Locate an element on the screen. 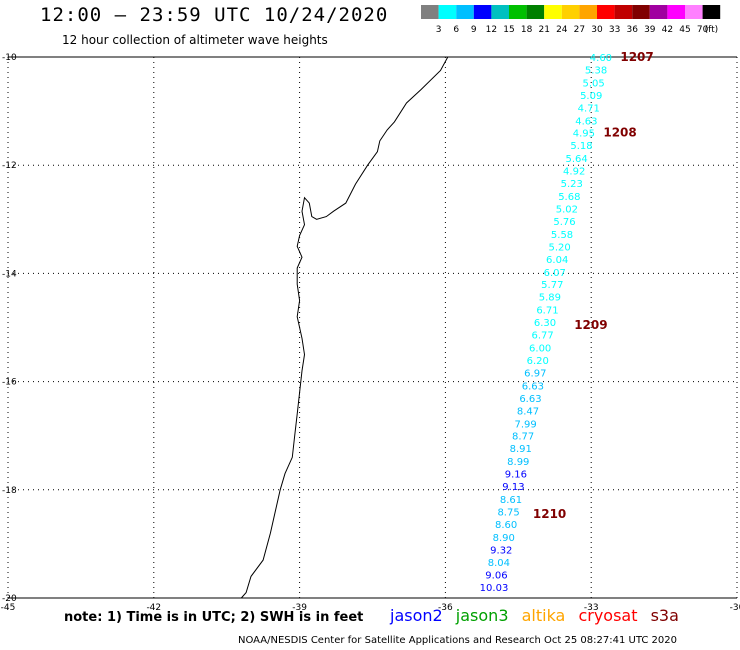 Image resolution: width=740 pixels, height=650 pixels. legend-item-jason3: jason3 is located at coordinates (482, 615).